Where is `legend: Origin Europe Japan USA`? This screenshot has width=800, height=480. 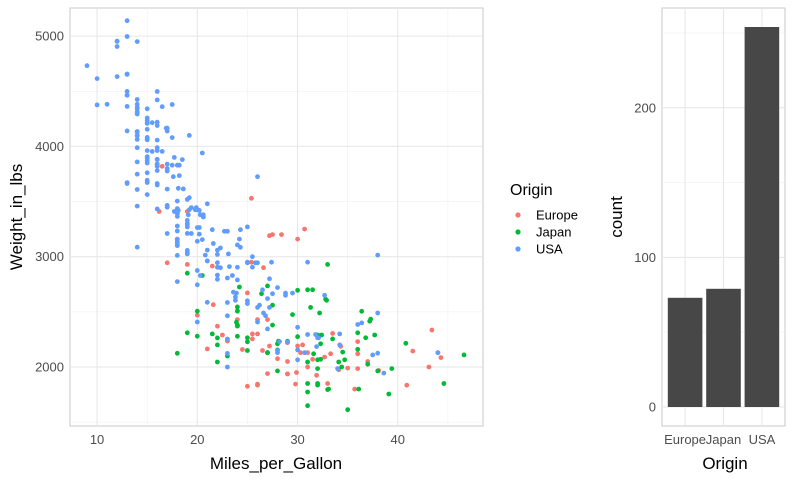 legend: Origin Europe Japan USA is located at coordinates (544, 219).